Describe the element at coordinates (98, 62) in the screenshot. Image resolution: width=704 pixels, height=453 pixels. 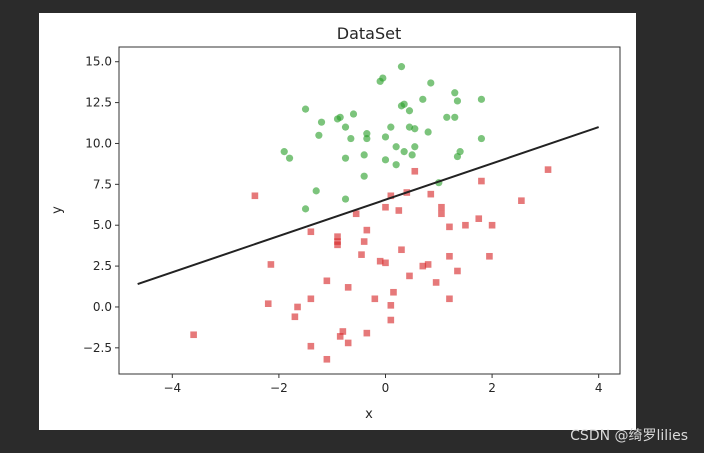
I see `y-tick-label: 15.0` at that location.